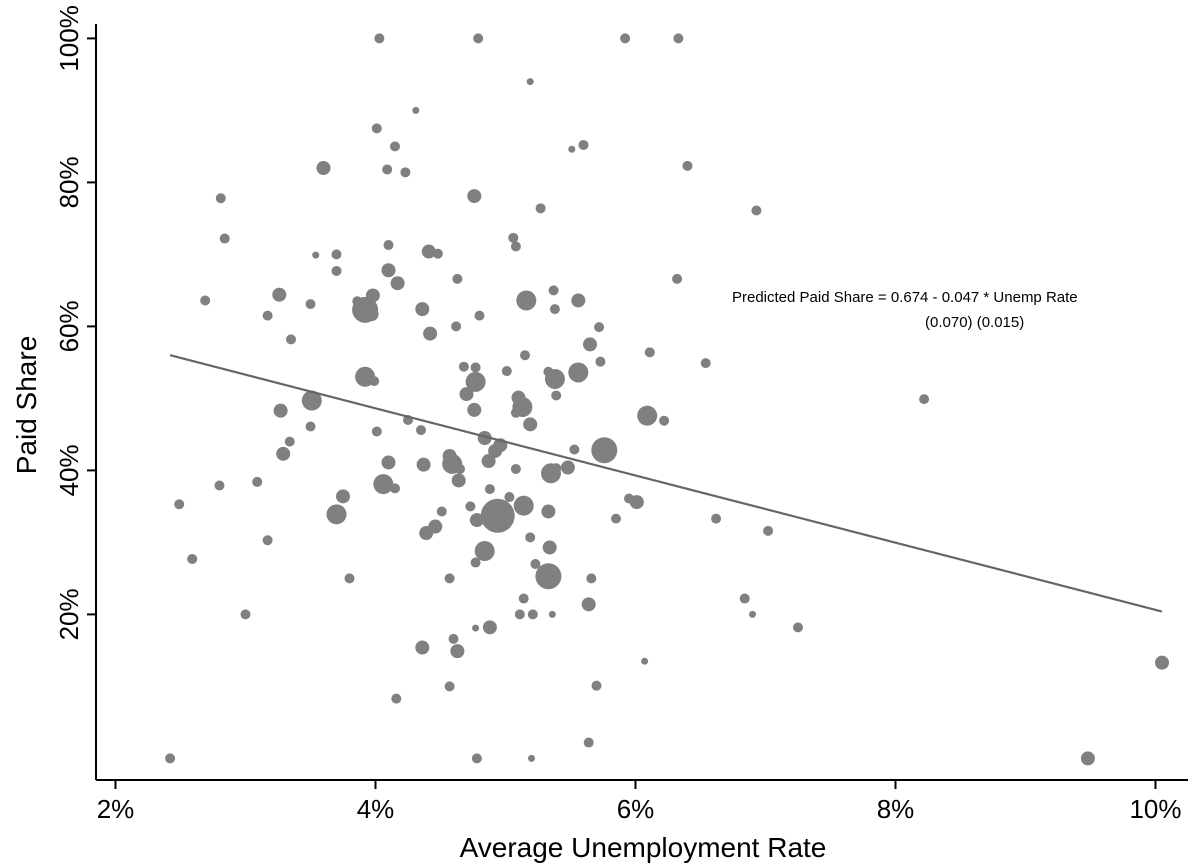 This screenshot has height=867, width=1204. I want to click on x-ticks: 2% 4% 6% 8% 10%, so click(639, 802).